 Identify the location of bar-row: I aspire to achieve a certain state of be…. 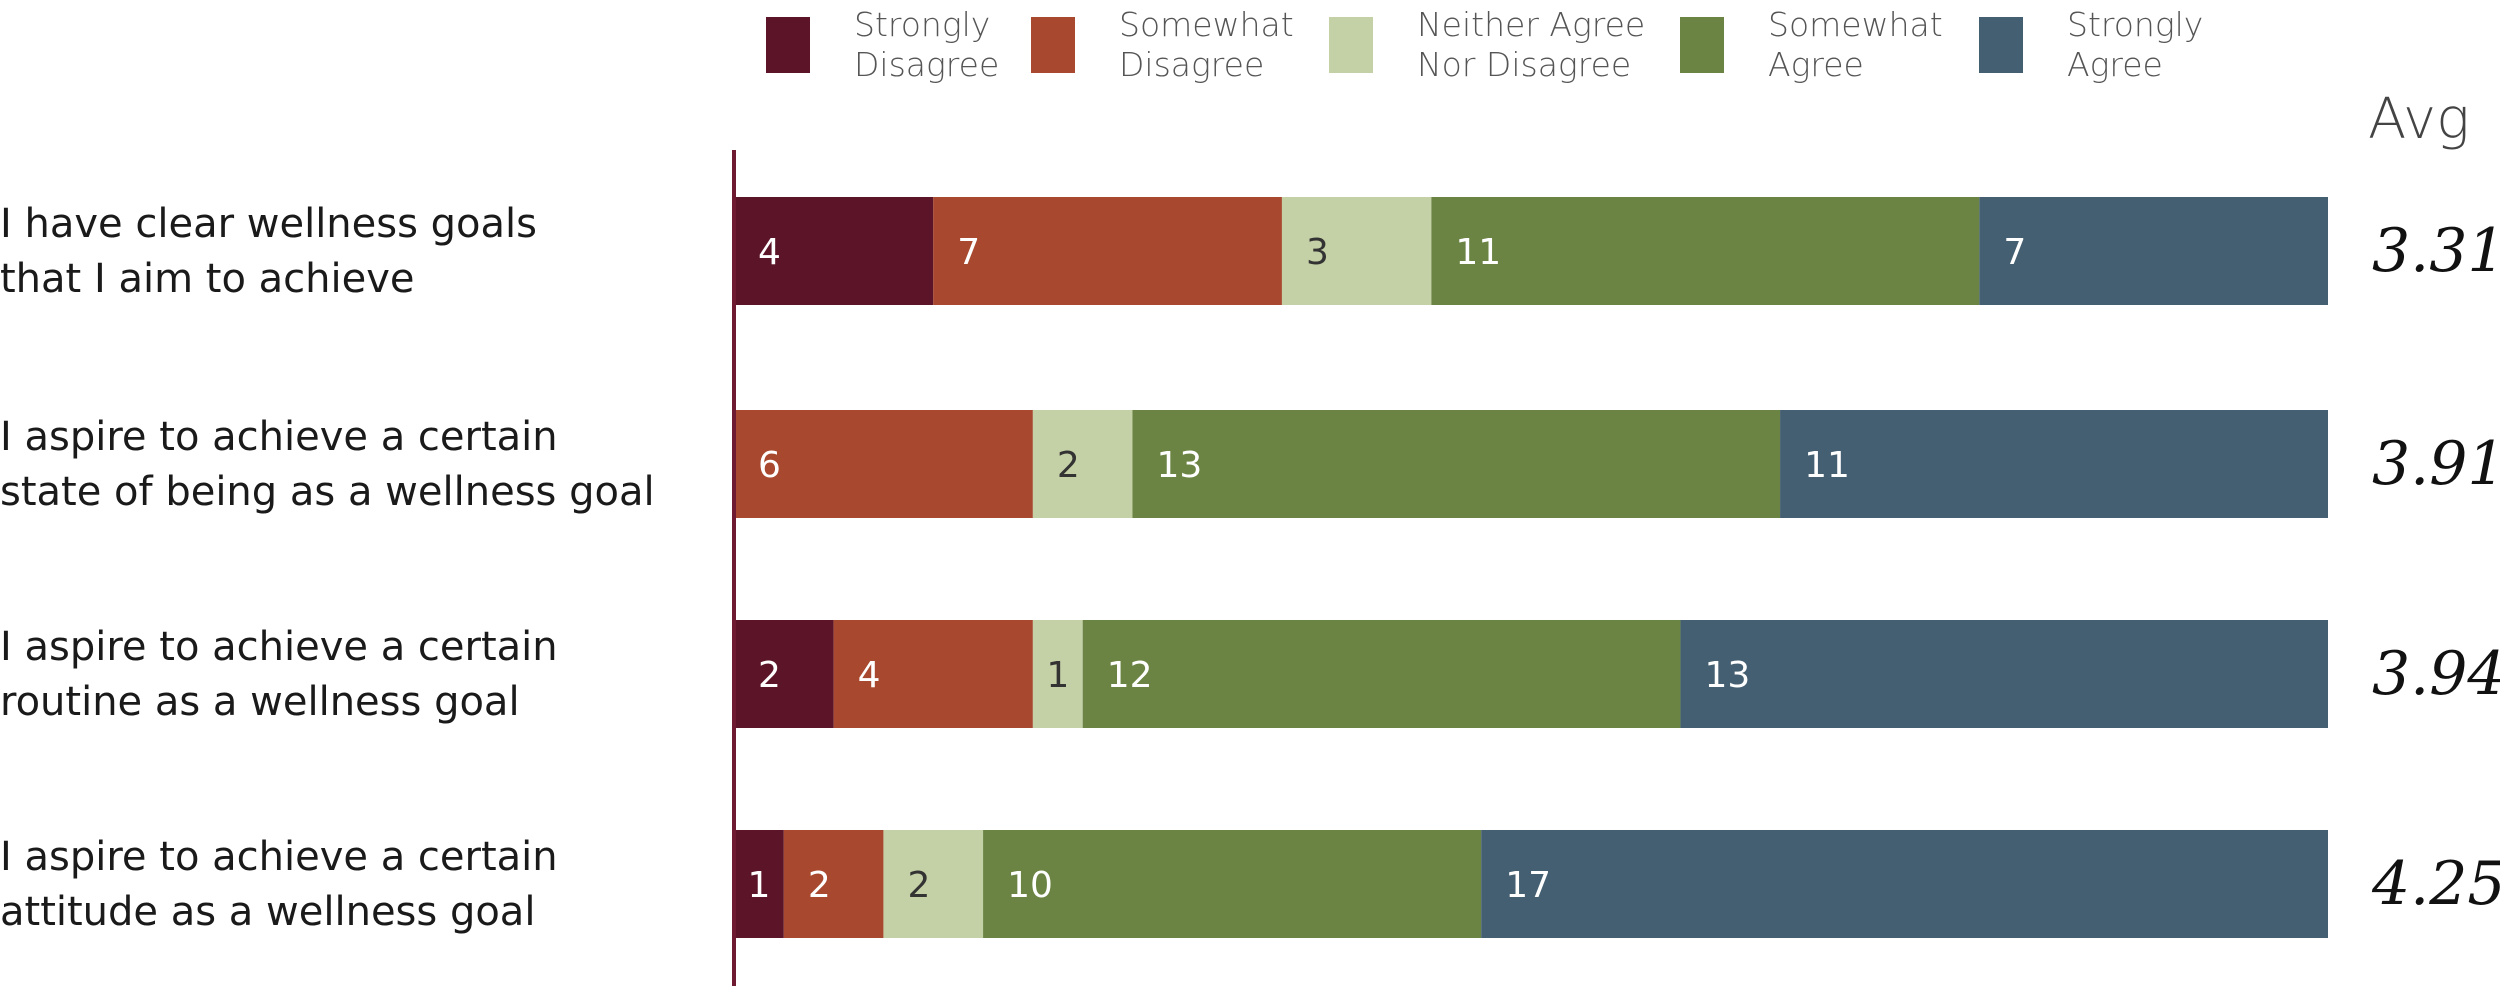
(1250, 464).